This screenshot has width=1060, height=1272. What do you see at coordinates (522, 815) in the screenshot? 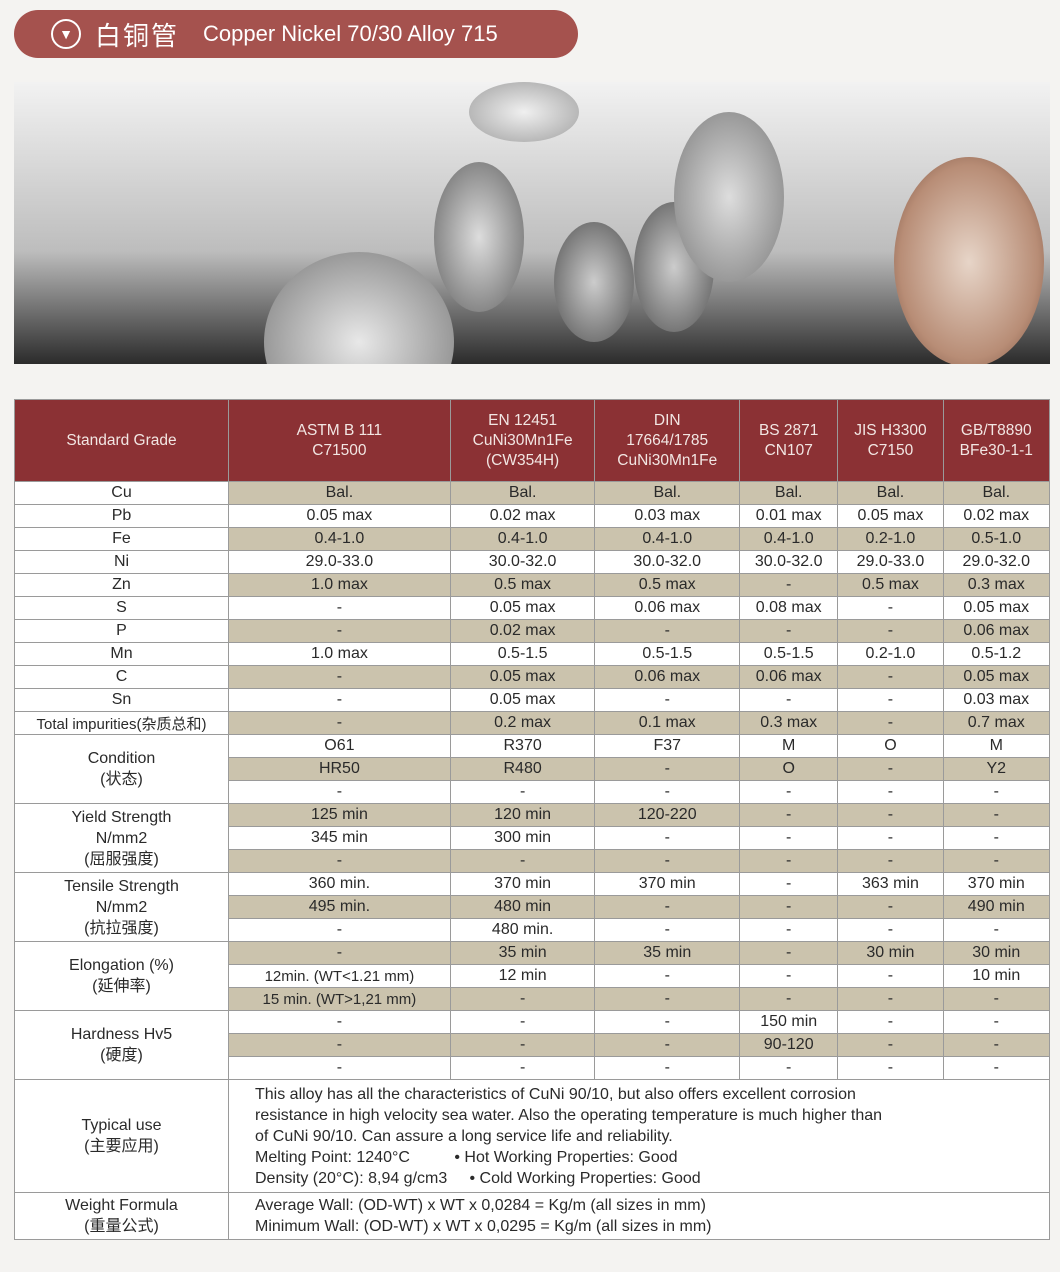
I see `property-value: 120 min` at bounding box center [522, 815].